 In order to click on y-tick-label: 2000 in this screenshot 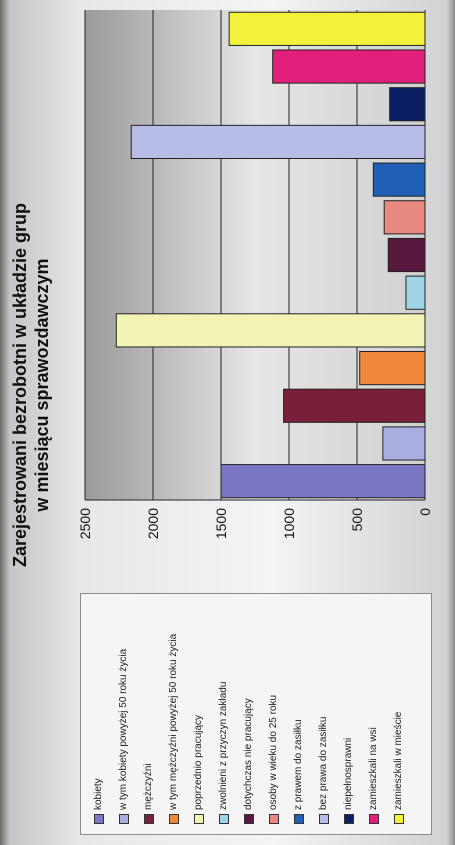, I will do `click(153, 523)`.